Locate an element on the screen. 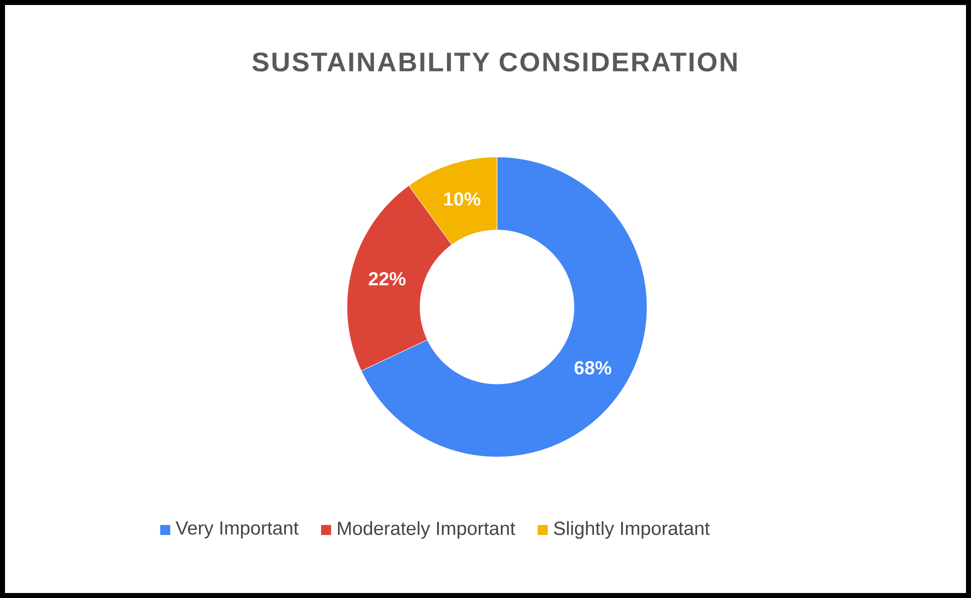 The image size is (971, 598). chart-title: SUSTAINABILITY CONSIDERATION is located at coordinates (494, 62).